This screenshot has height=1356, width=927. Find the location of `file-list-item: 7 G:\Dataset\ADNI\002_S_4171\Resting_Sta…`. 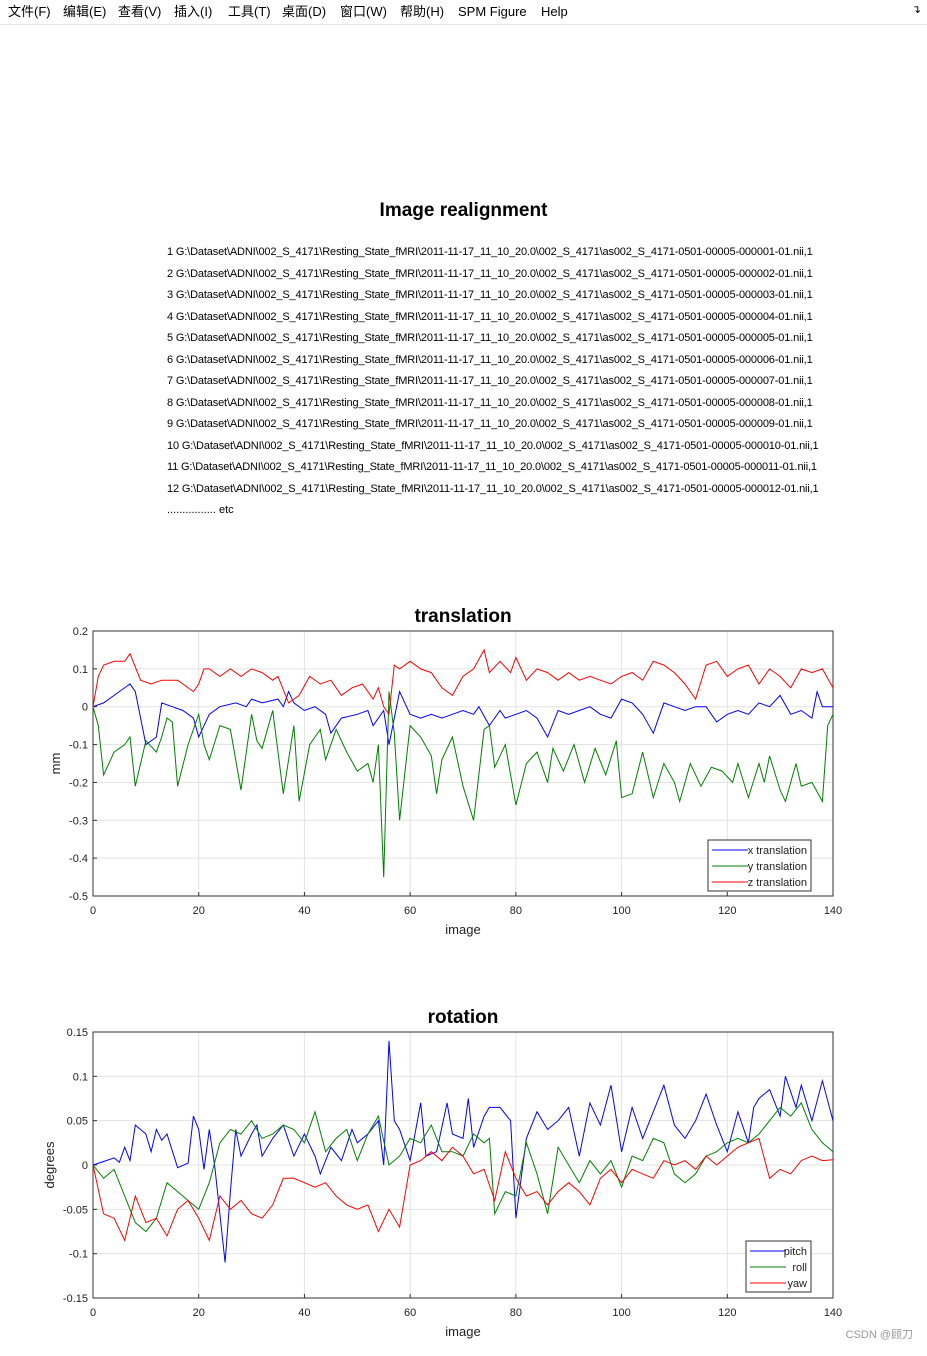

file-list-item: 7 G:\Dataset\ADNI\002_S_4171\Resting_Sta… is located at coordinates (490, 381).